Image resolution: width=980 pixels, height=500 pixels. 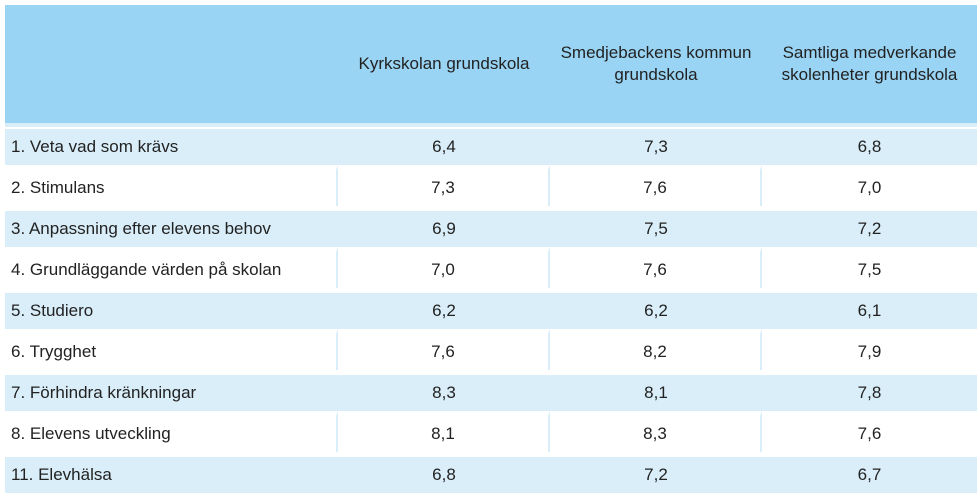 I want to click on cell-smedjebacken: 7,2, so click(x=656, y=472).